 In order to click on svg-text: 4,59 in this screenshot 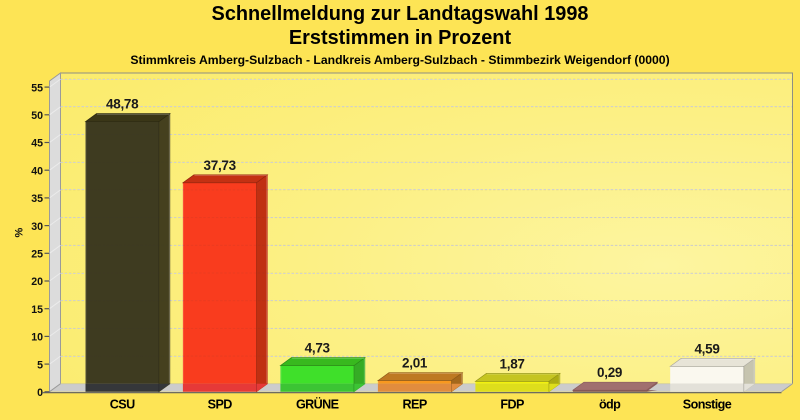, I will do `click(706, 348)`.